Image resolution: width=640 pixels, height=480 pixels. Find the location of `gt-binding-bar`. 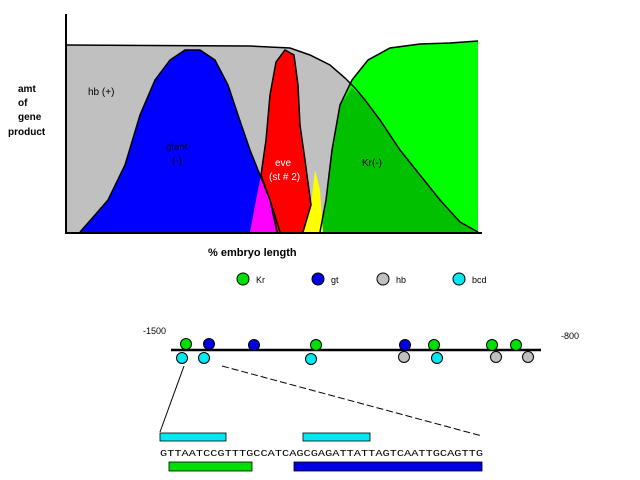

gt-binding-bar is located at coordinates (388, 466).